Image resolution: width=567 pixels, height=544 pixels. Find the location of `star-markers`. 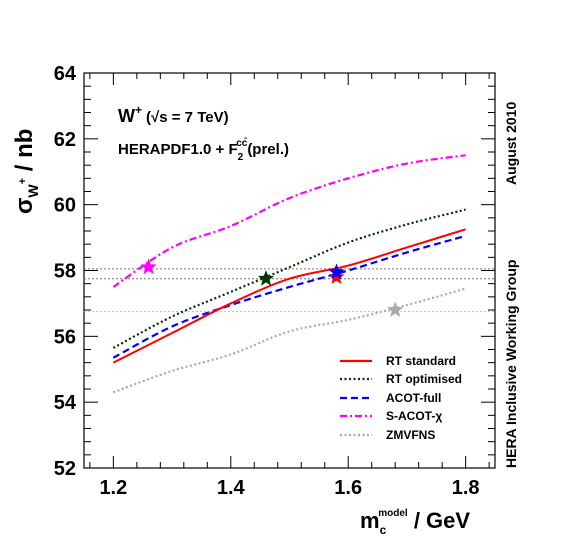

star-markers is located at coordinates (272, 288).